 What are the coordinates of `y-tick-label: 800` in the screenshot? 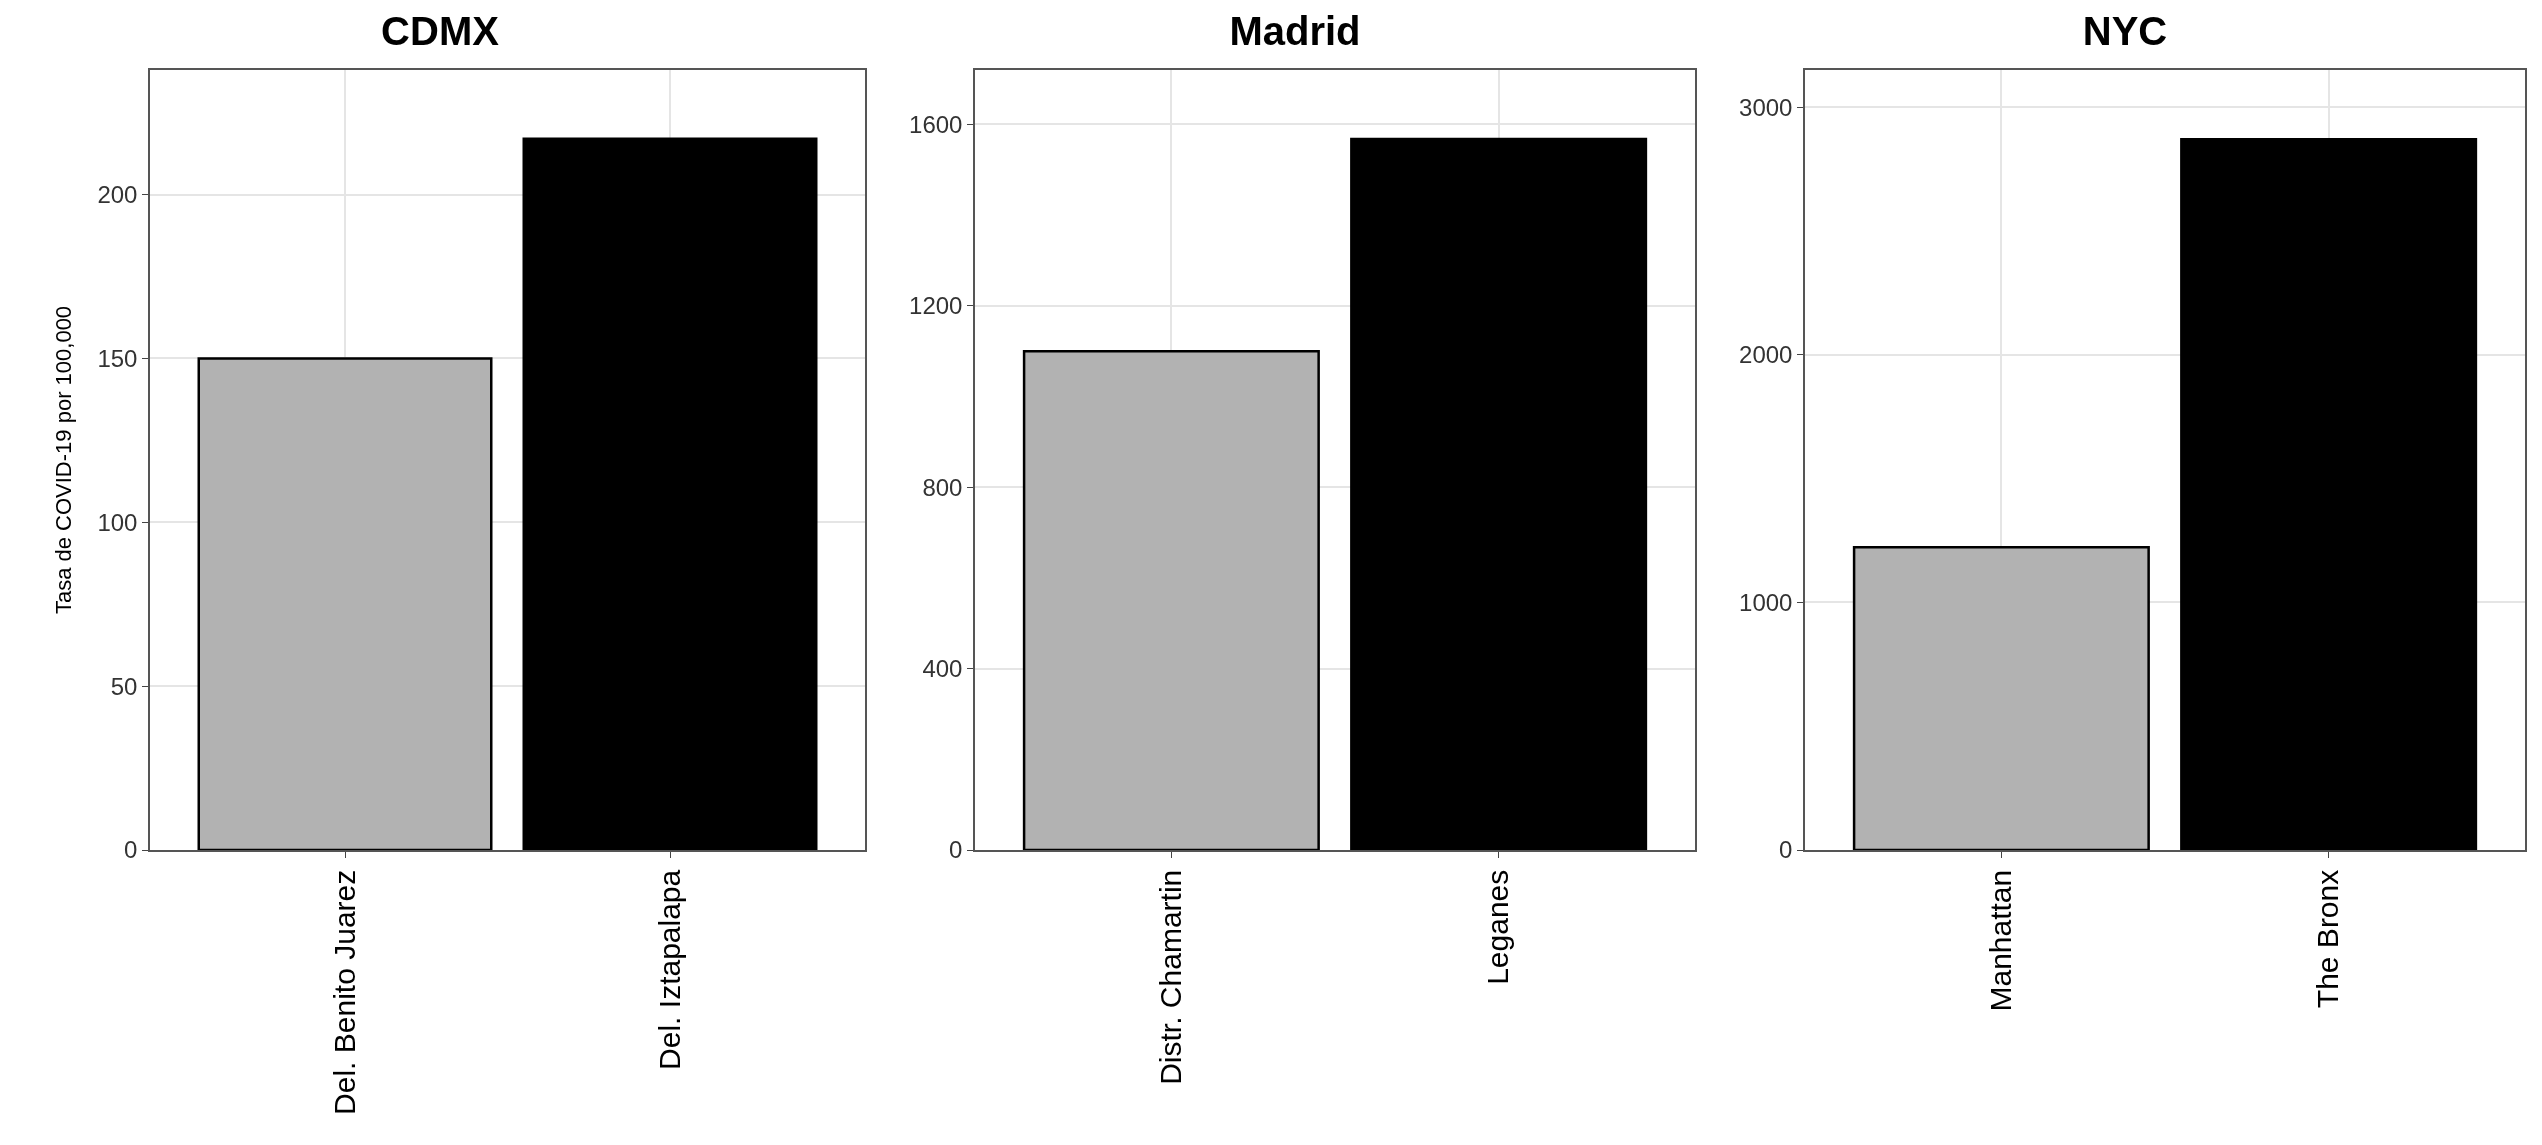 It's located at (942, 487).